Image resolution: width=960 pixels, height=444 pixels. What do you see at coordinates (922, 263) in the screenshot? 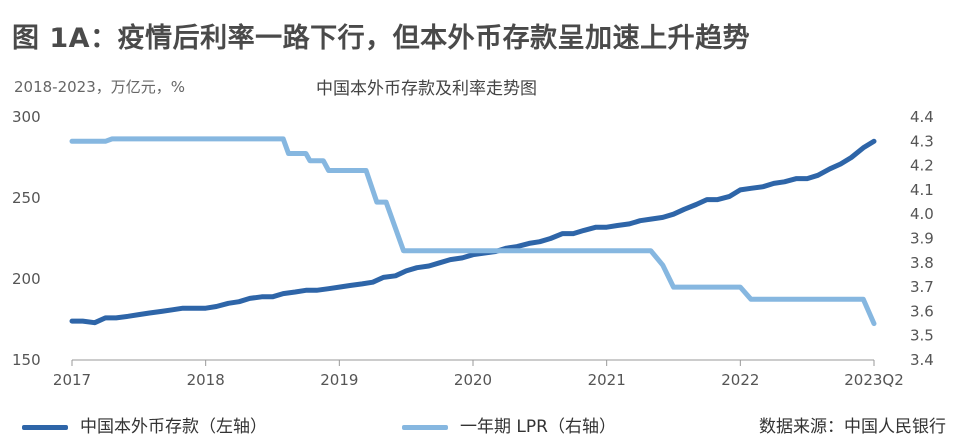
I see `right-tick-label: 3.8` at bounding box center [922, 263].